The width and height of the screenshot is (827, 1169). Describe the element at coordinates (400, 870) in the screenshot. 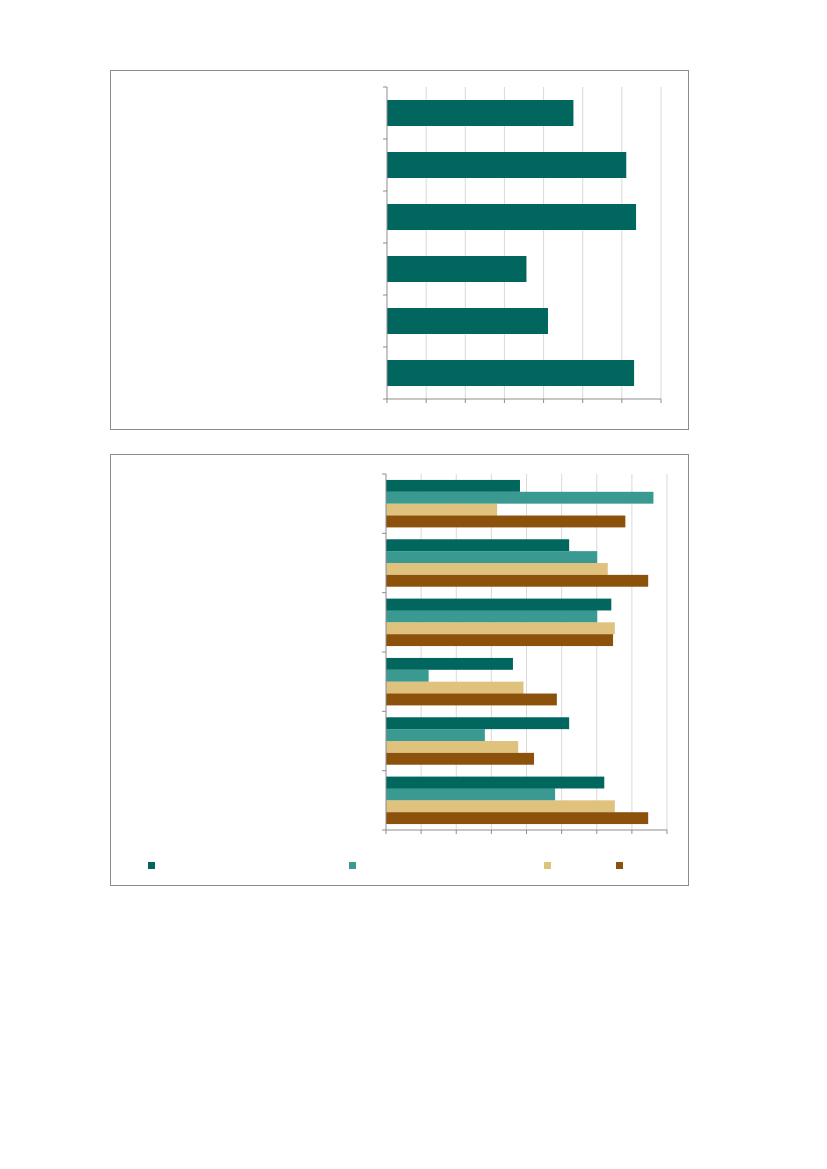

I see `chart-2-legend` at that location.